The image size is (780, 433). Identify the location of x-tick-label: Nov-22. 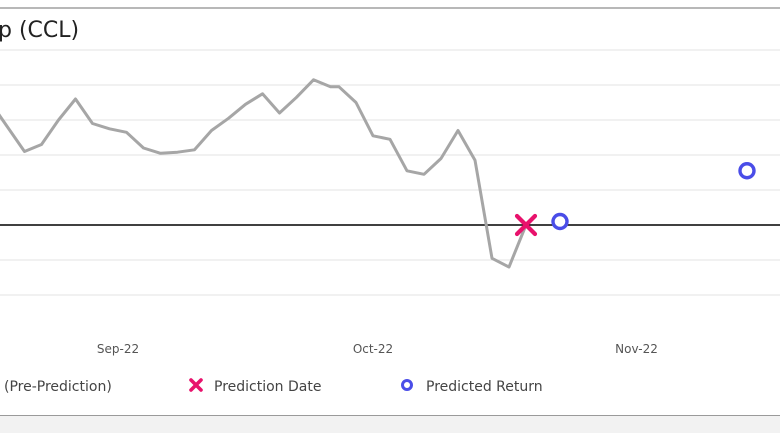
(636, 349).